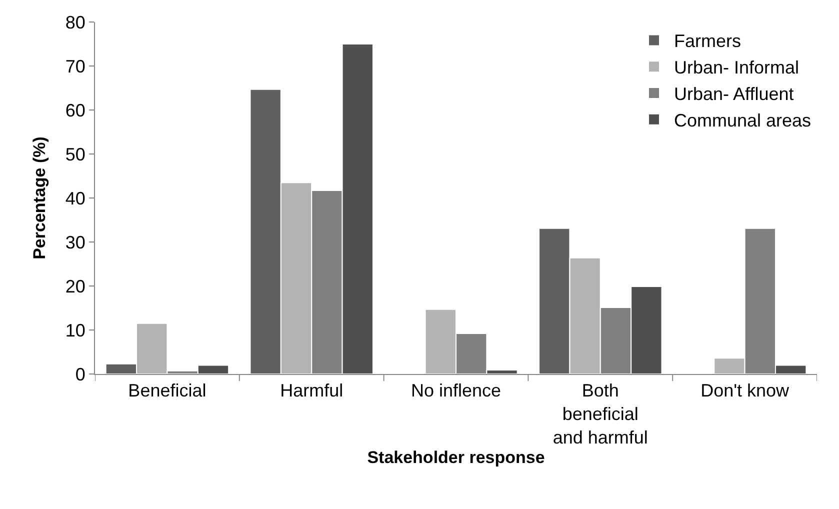 The height and width of the screenshot is (509, 839). What do you see at coordinates (456, 457) in the screenshot?
I see `x-axis-title: Stakeholder response` at bounding box center [456, 457].